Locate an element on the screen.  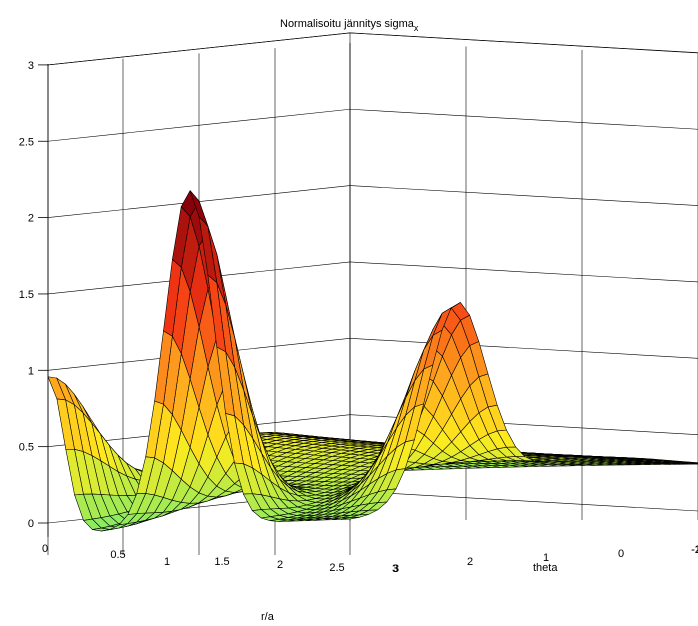
z-tick-label: 3 is located at coordinates (31, 66).